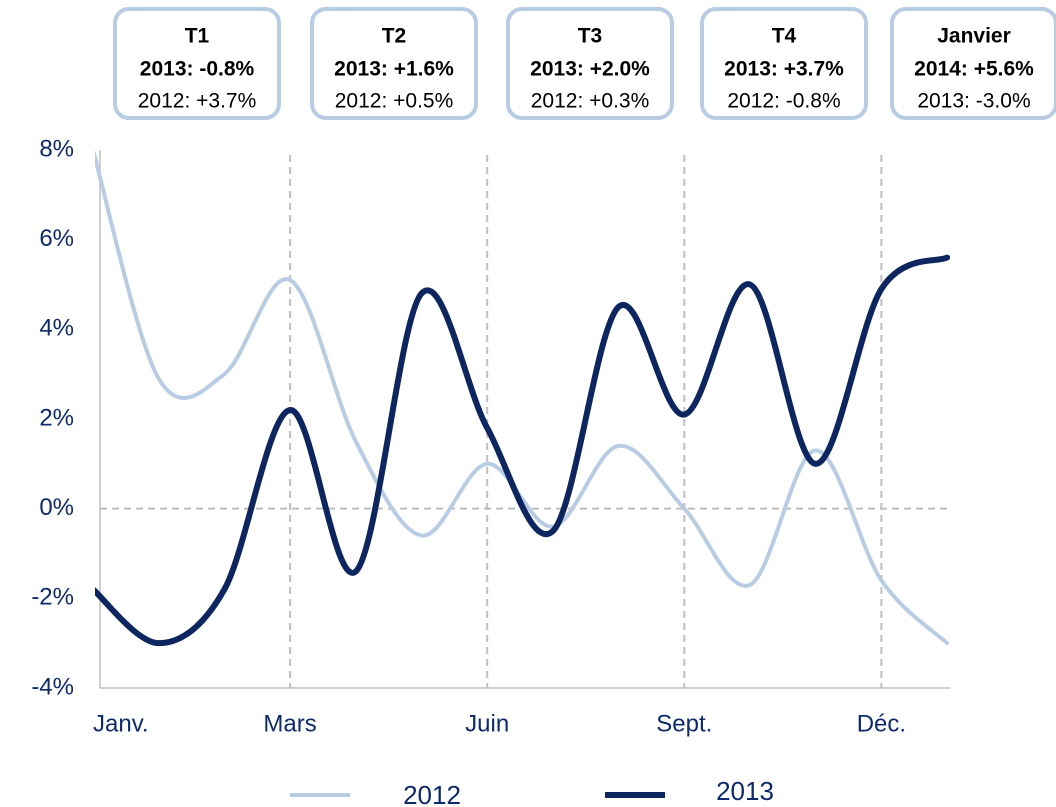 The width and height of the screenshot is (1056, 807). Describe the element at coordinates (745, 791) in the screenshot. I see `legend-label: 2013` at that location.